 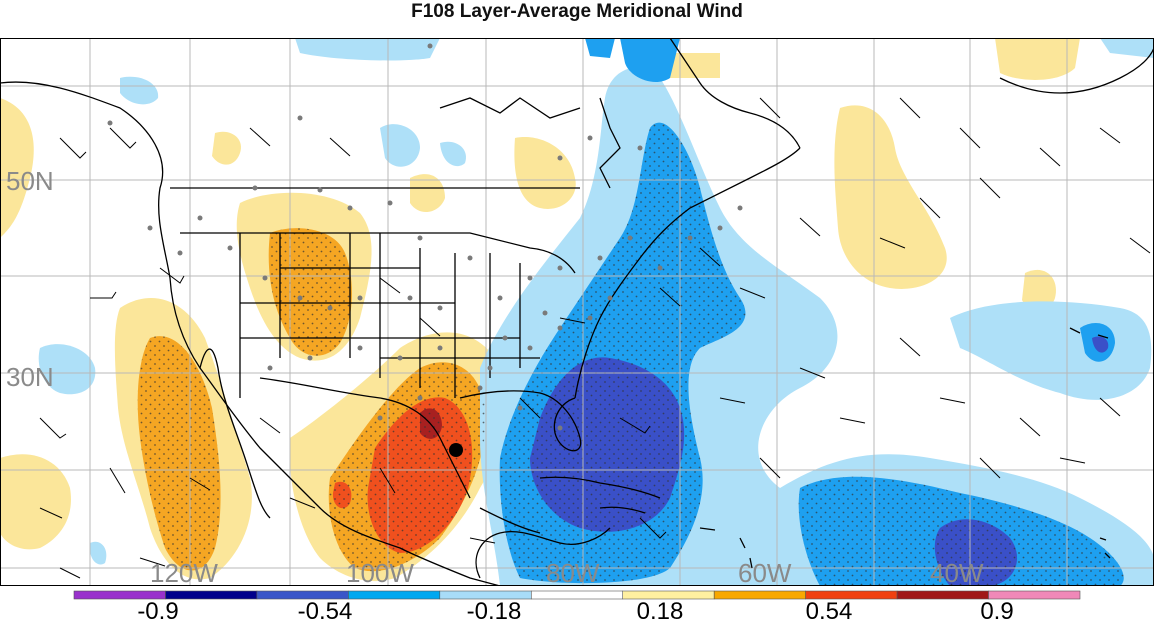 What do you see at coordinates (30, 377) in the screenshot?
I see `lat-label-30n: 30N` at bounding box center [30, 377].